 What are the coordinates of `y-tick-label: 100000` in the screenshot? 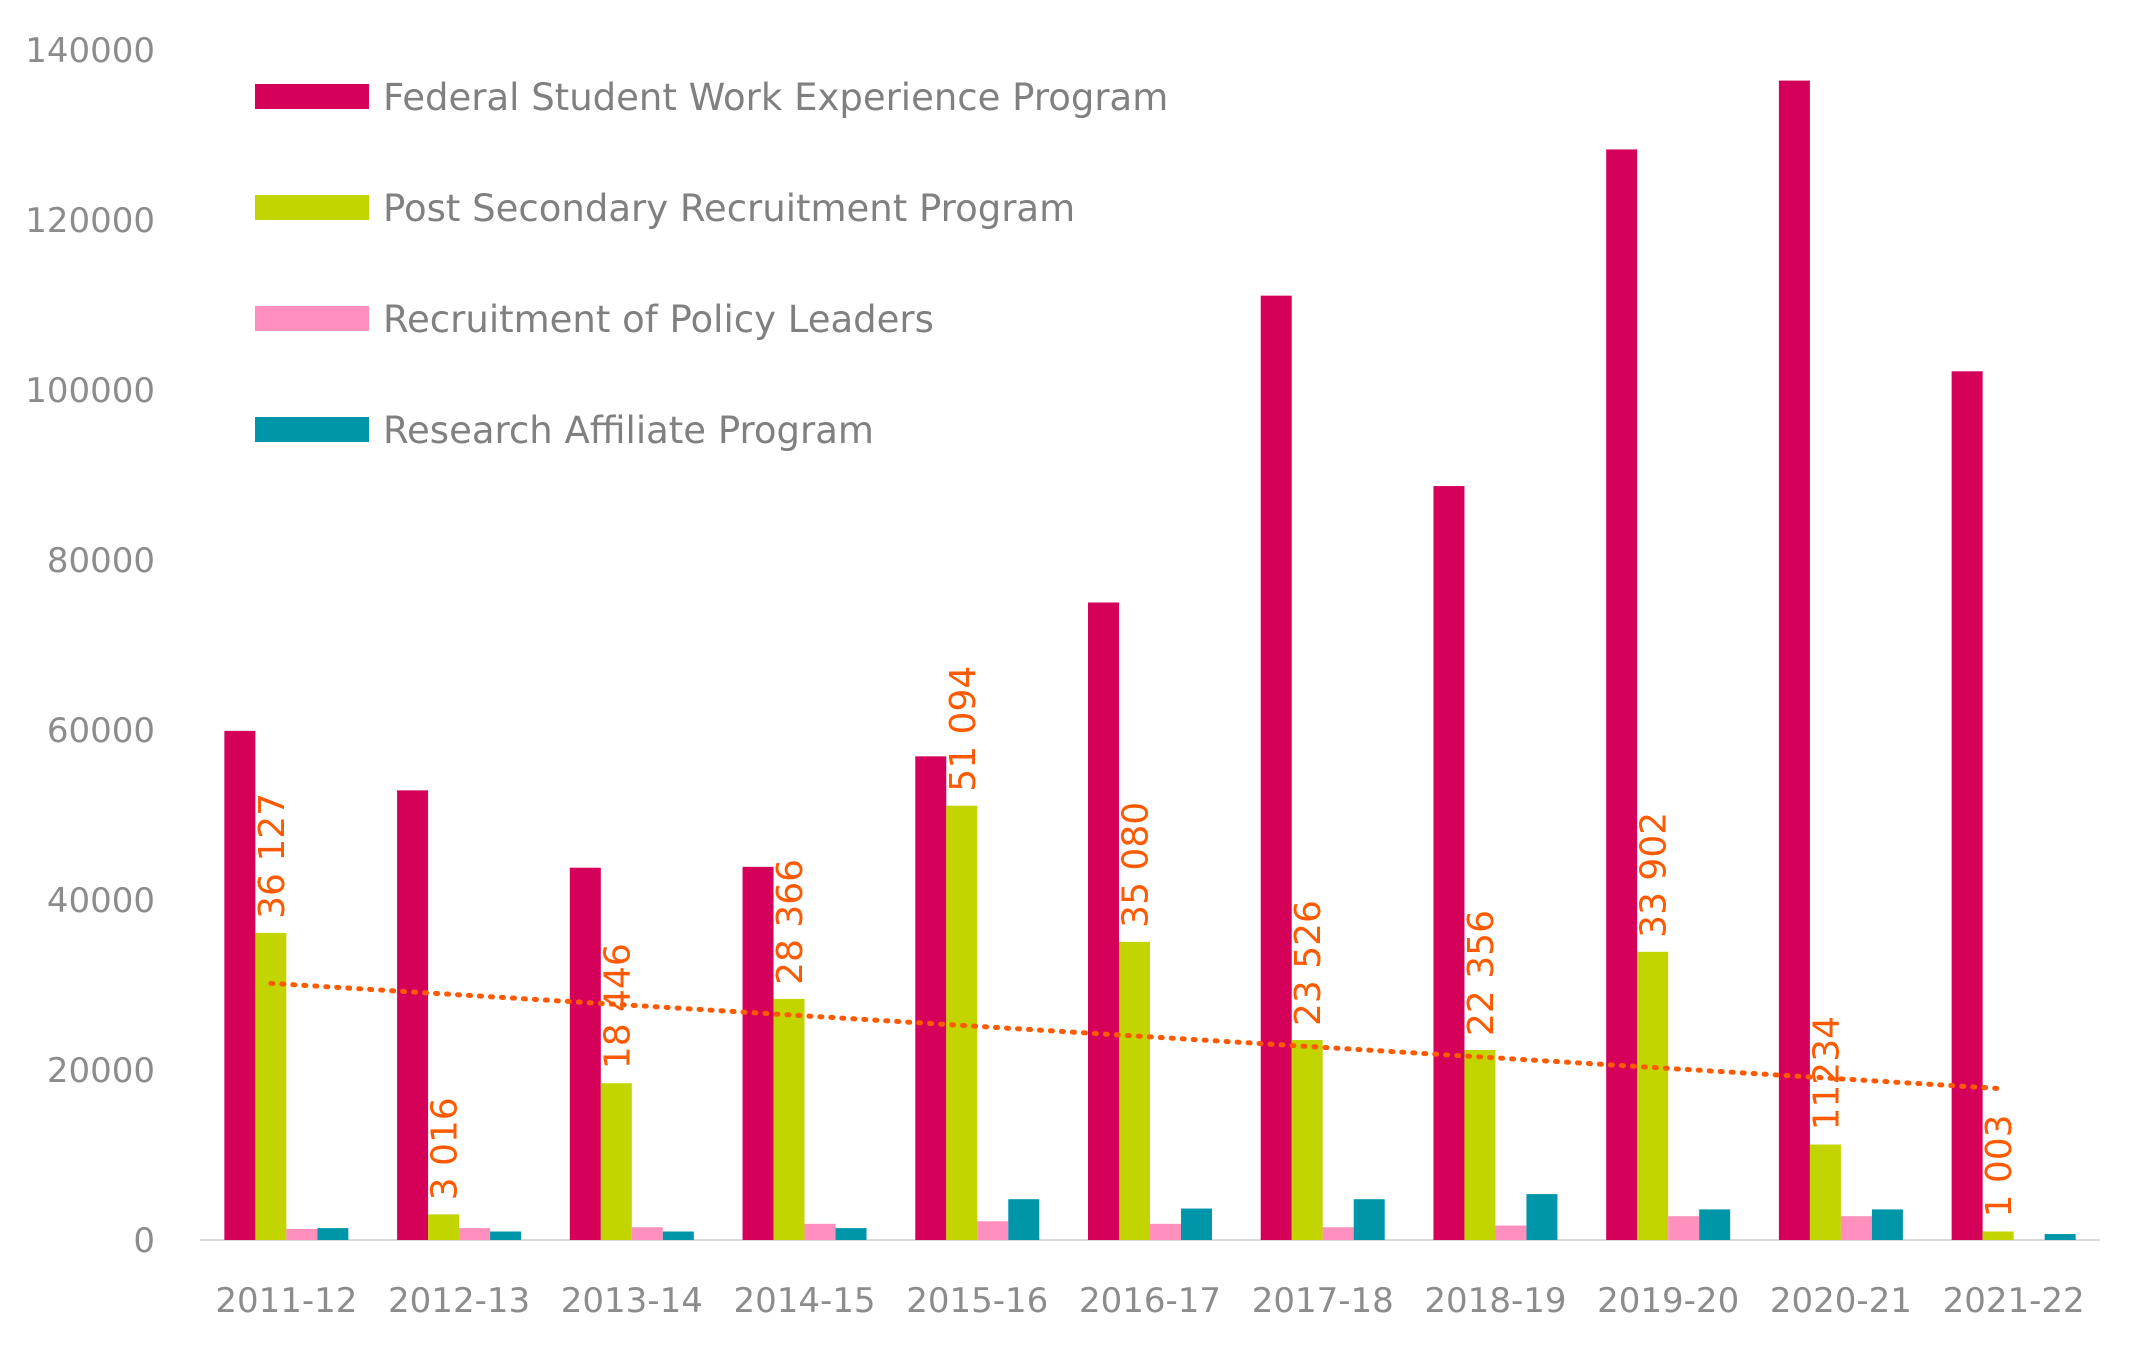 It's located at (90, 391).